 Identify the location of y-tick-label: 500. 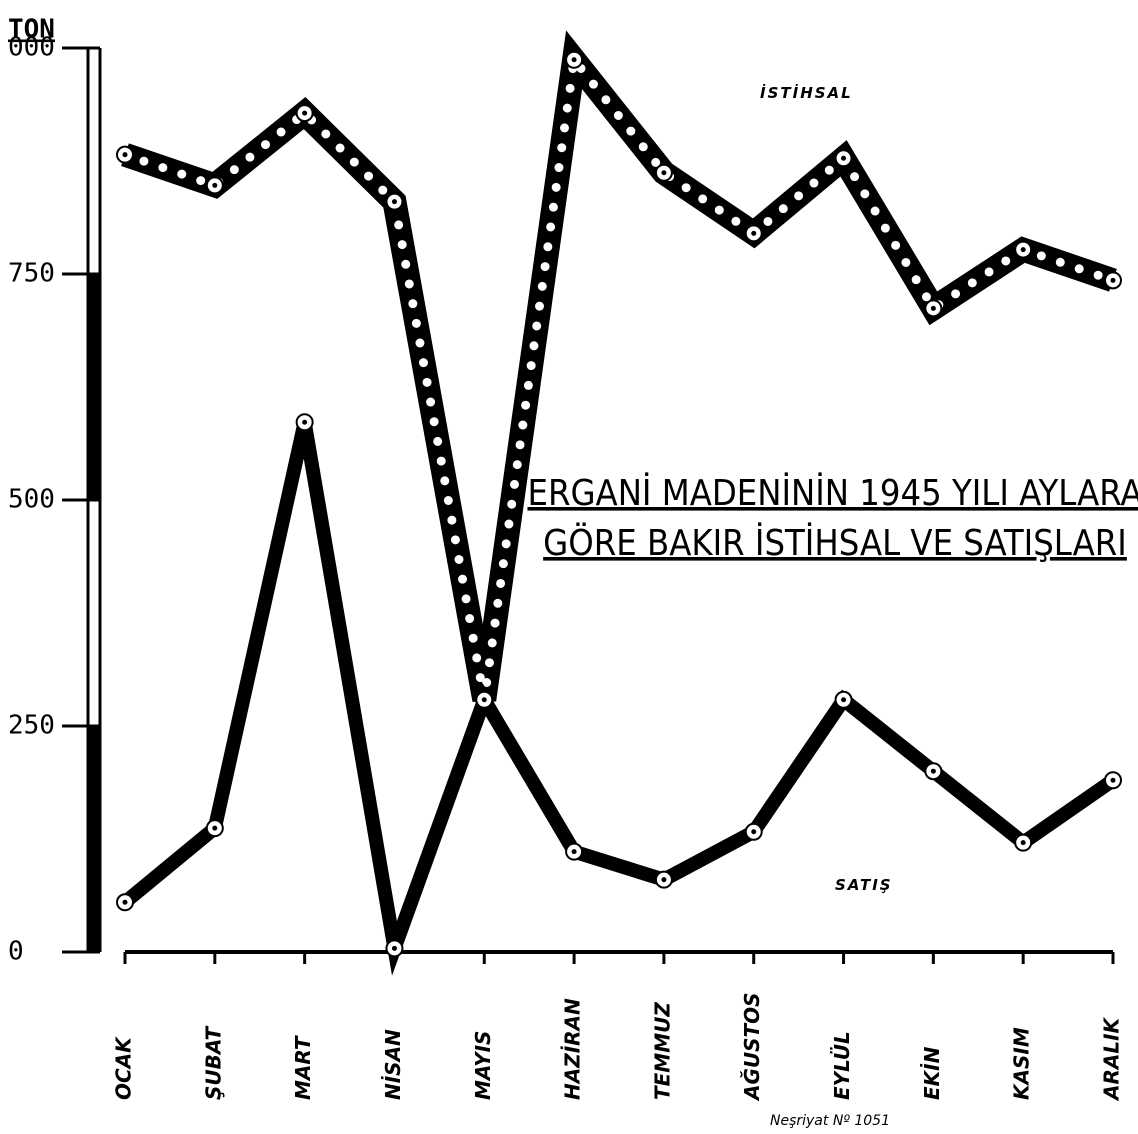
(31, 500).